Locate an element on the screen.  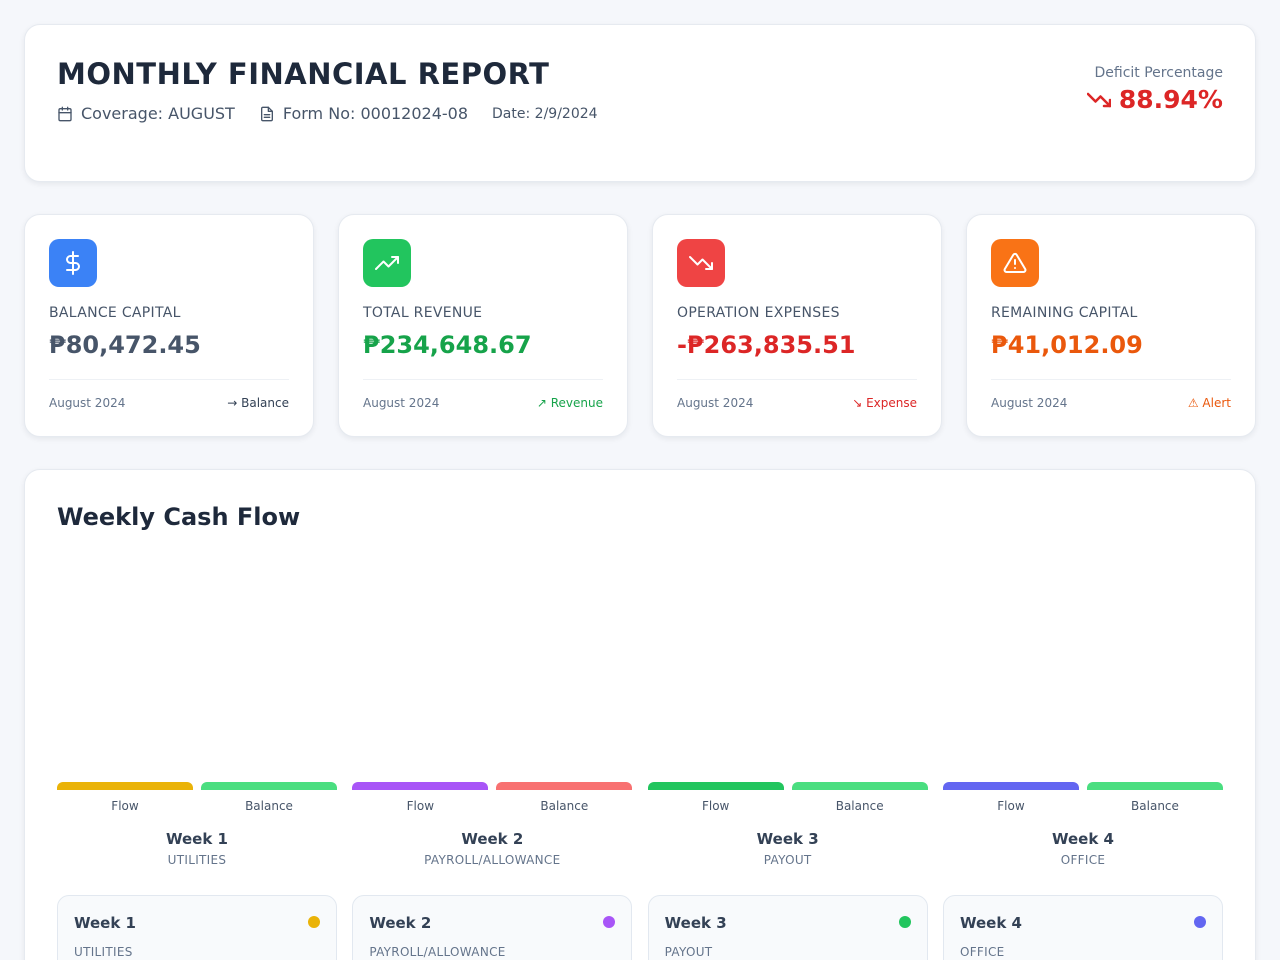
week-card-title: Week 2 is located at coordinates (400, 923).